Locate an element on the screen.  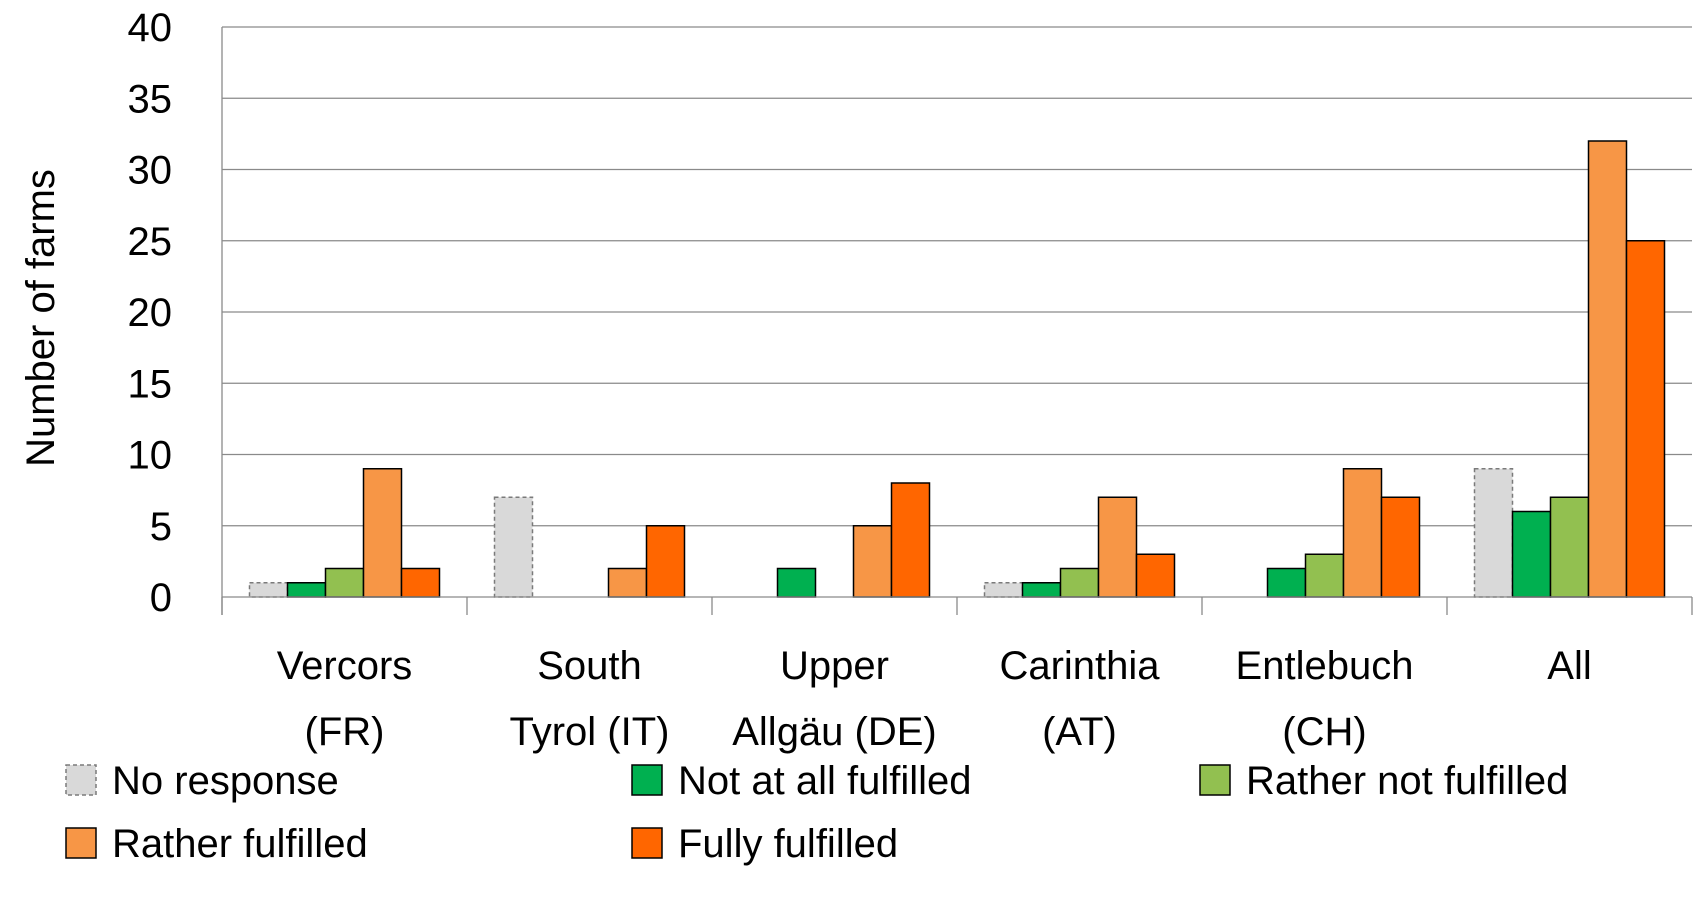
category-label: Carinthia is located at coordinates (1079, 666).